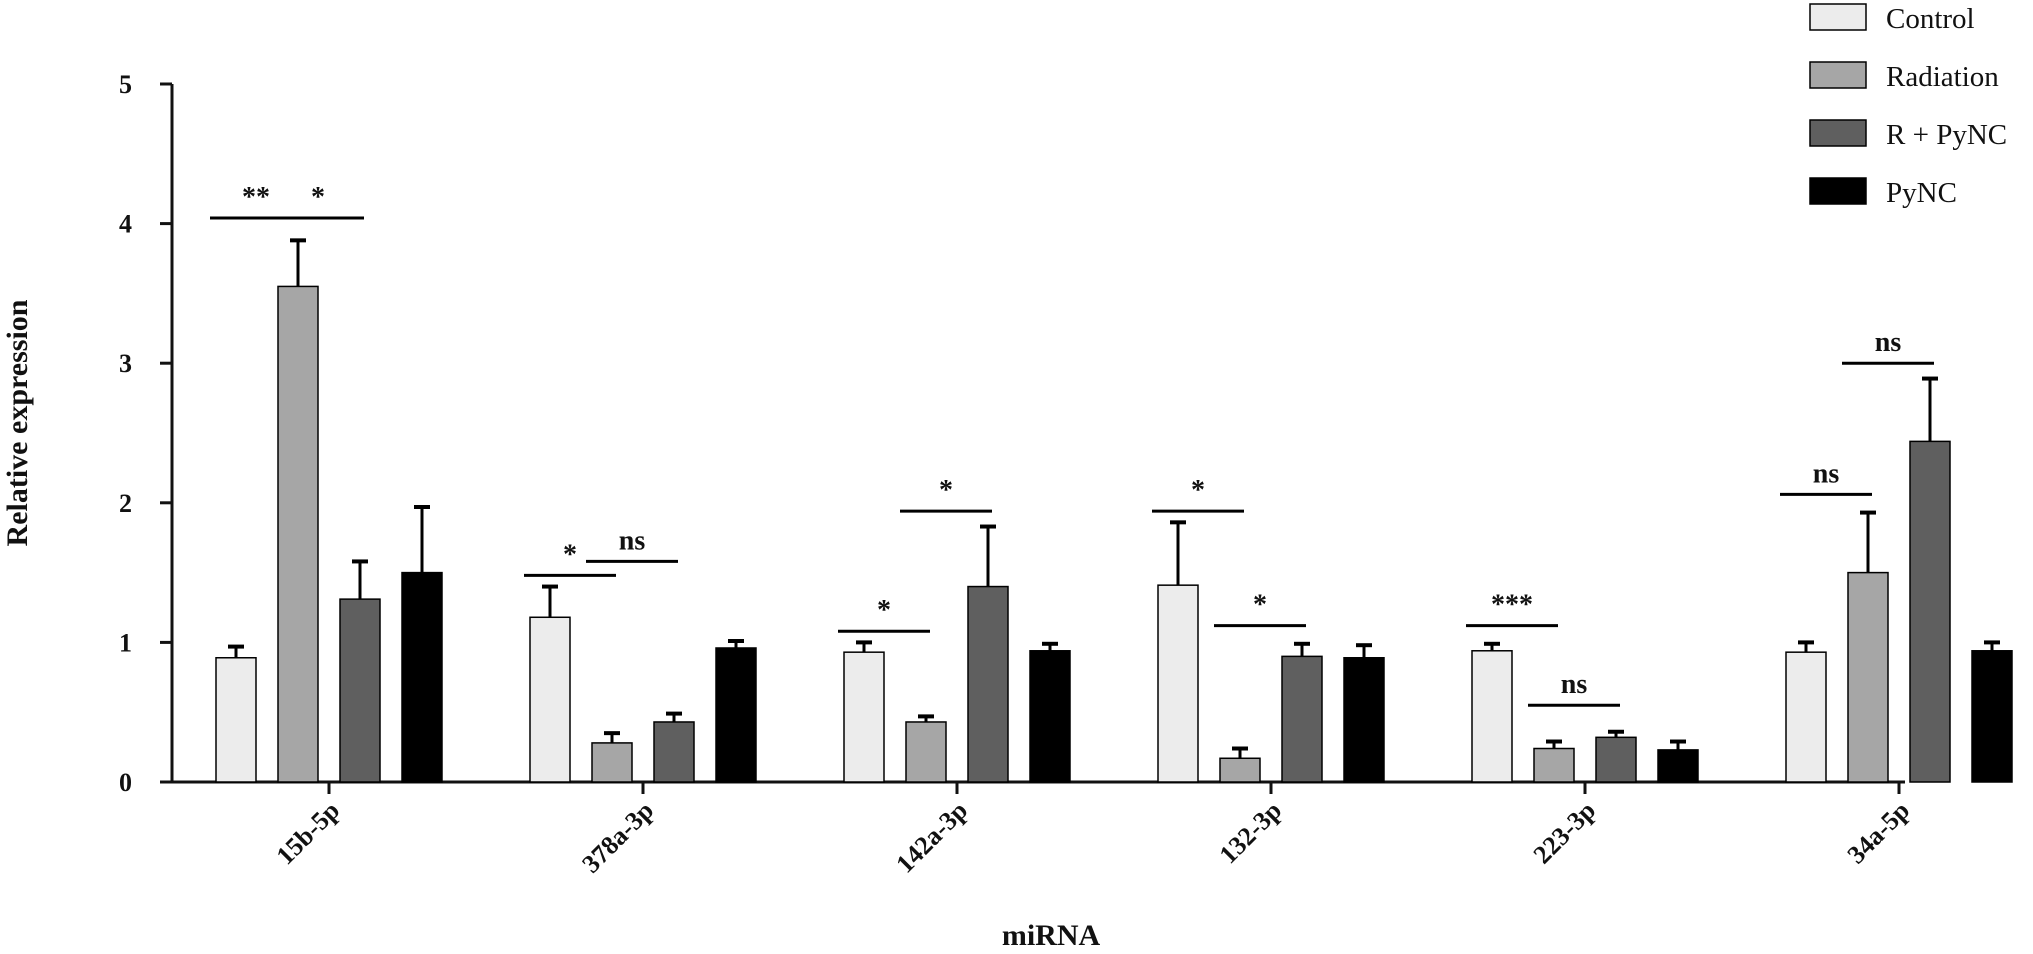  I want to click on bar-control-142a-3p, so click(864, 717).